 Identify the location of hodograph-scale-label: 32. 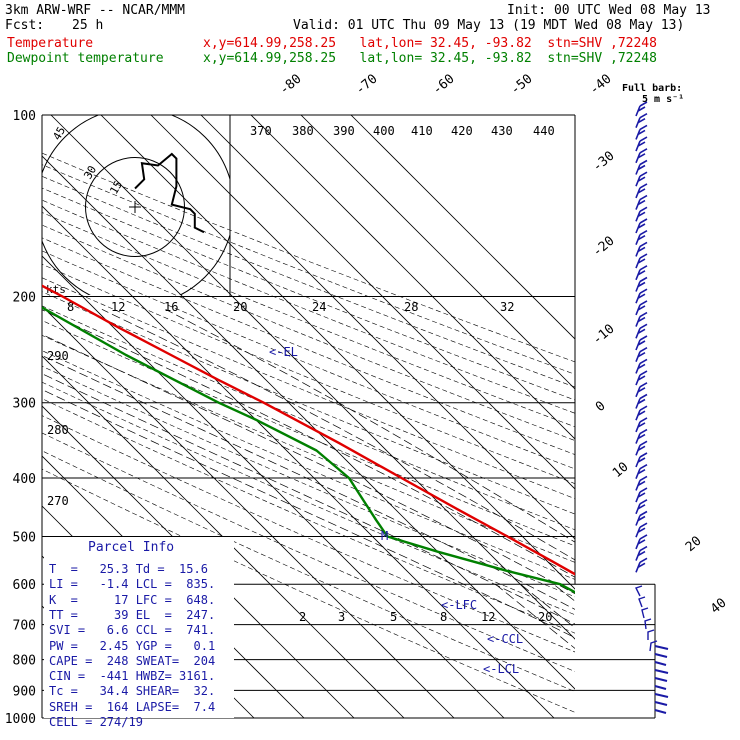
(507, 307).